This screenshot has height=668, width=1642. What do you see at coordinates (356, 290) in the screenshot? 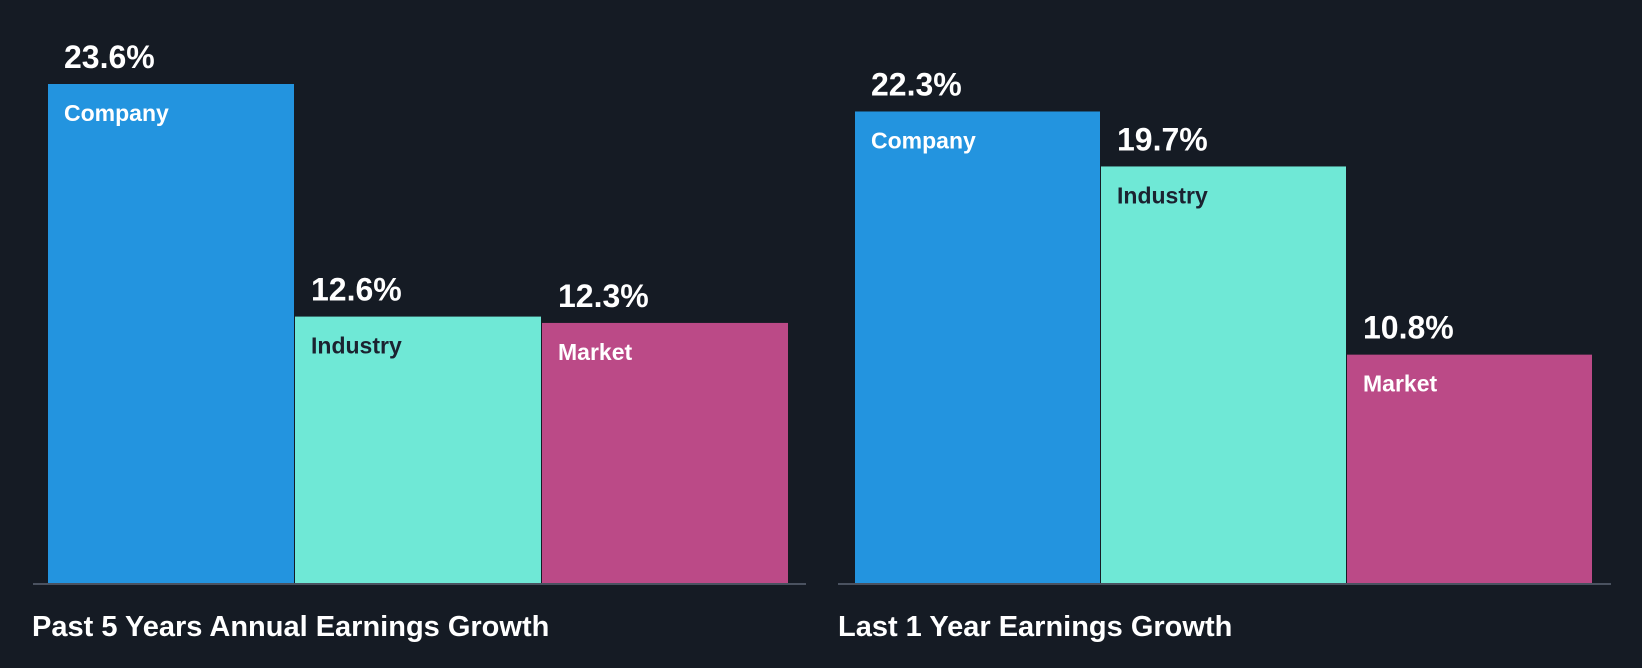
I see `value-label-industry: 12.6%` at bounding box center [356, 290].